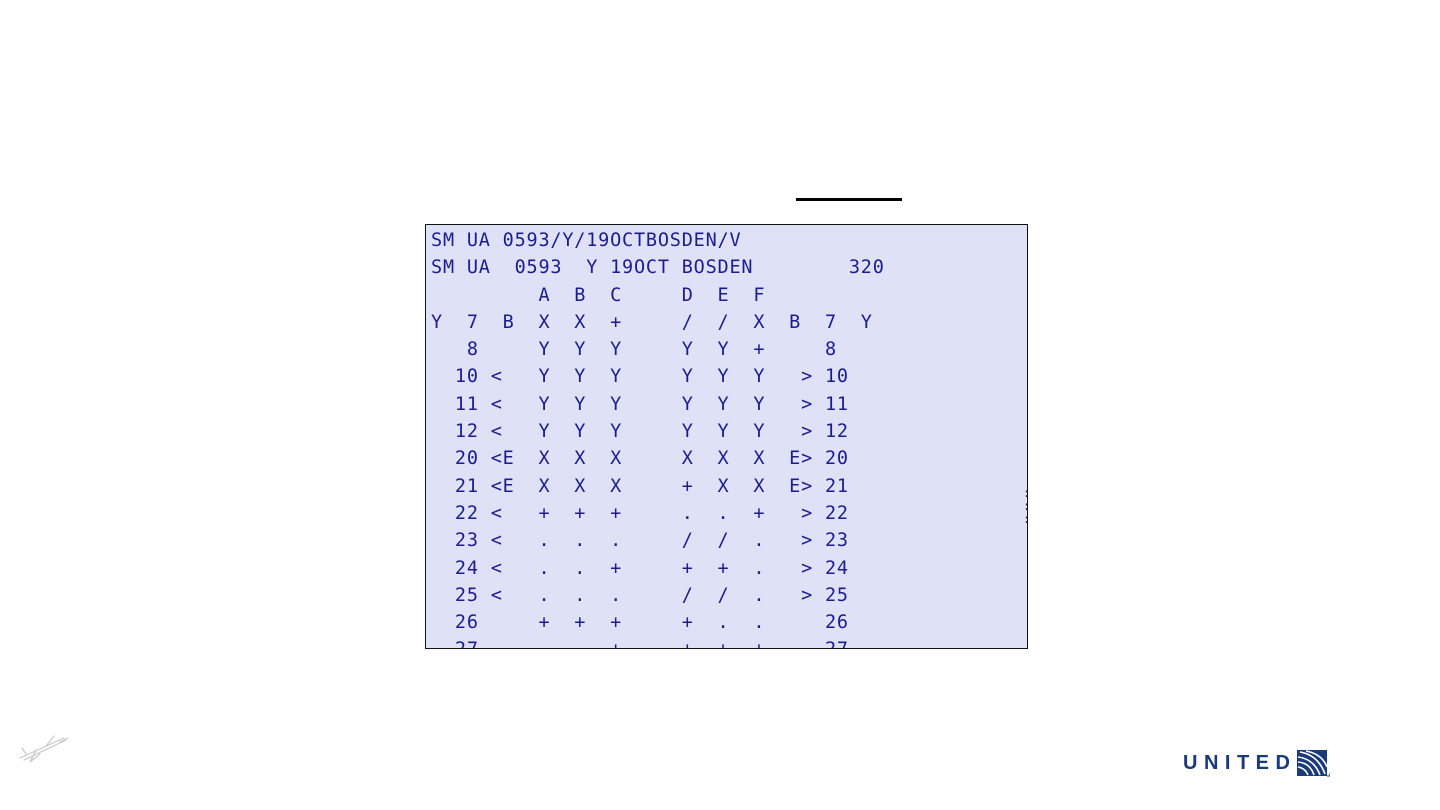  I want to click on united-logo: UNITED, so click(1257, 763).